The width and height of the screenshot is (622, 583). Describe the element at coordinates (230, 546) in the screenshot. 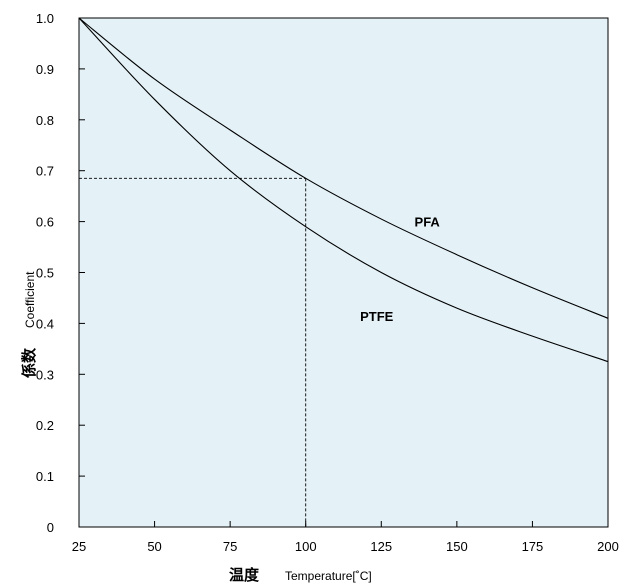

I see `x-tick-label: 75` at that location.